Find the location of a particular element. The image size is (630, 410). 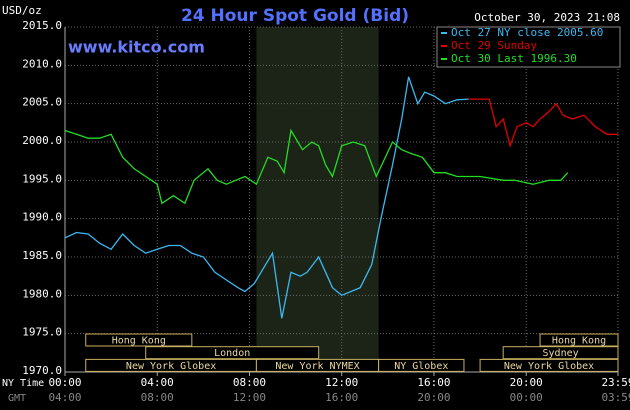

x2-tick-label: 12:00 is located at coordinates (249, 397).